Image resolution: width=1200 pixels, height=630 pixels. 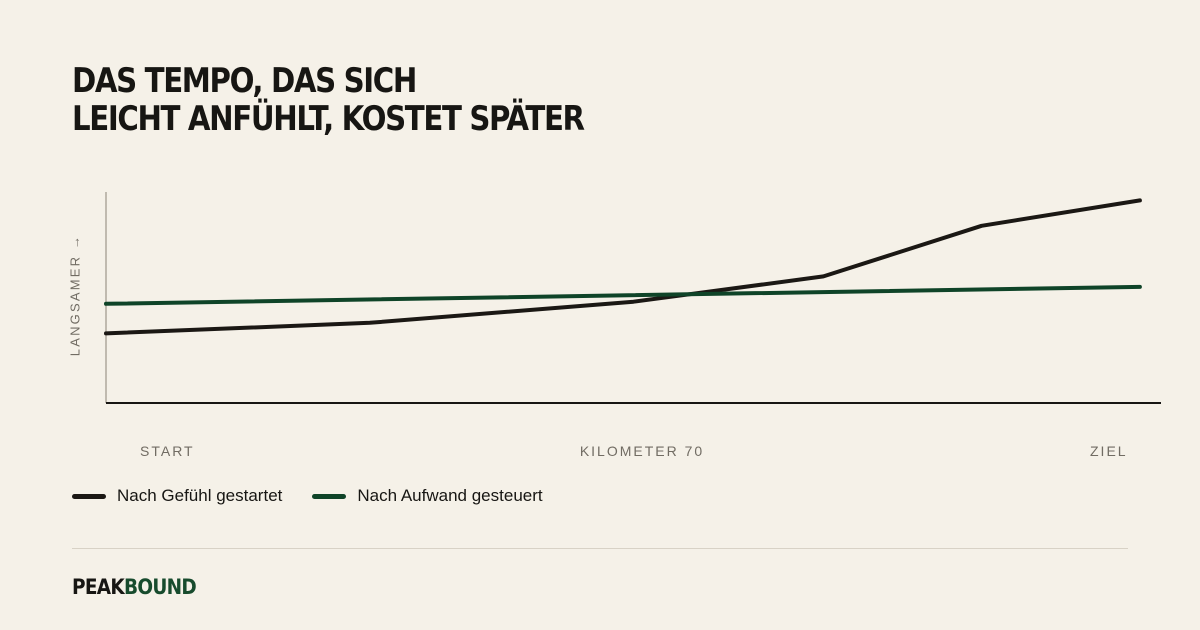 I want to click on page-title-line-2: LEICHT ANFÜHLT, KOSTET SPÄTER, so click(x=328, y=119).